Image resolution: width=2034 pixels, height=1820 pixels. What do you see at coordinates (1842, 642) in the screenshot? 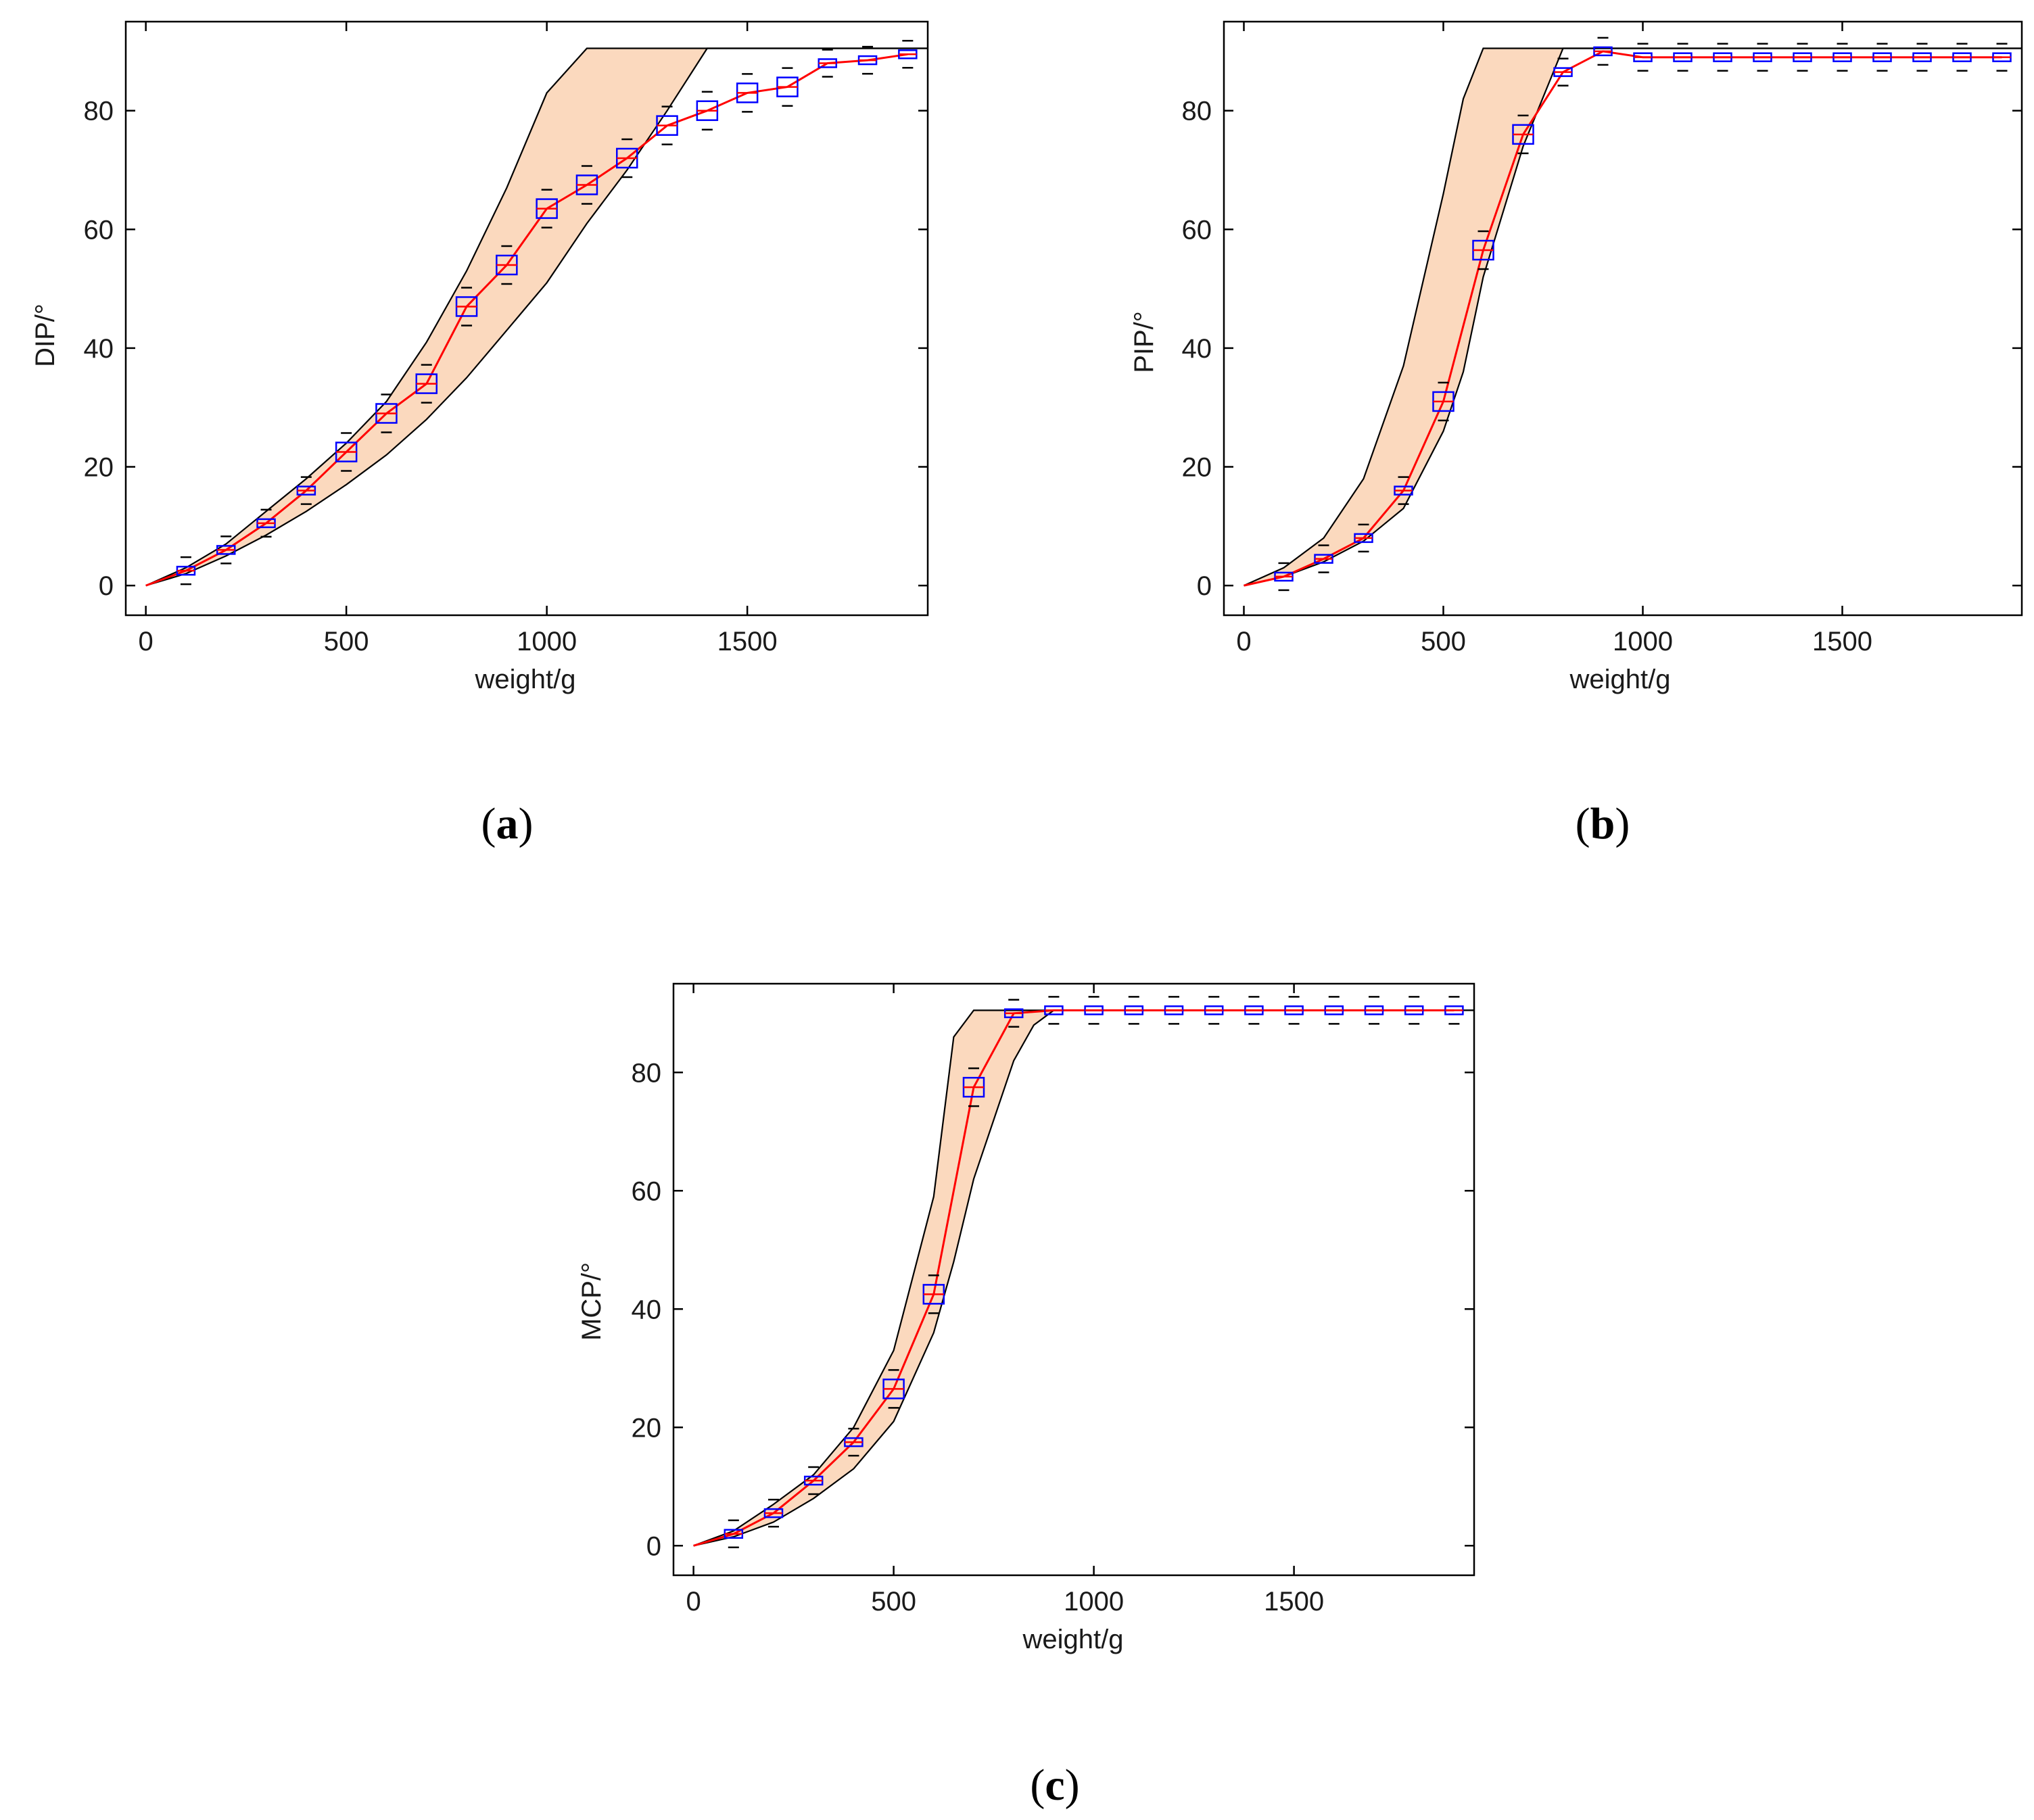
I see `x-tick-label-pip: 1500` at bounding box center [1842, 642].